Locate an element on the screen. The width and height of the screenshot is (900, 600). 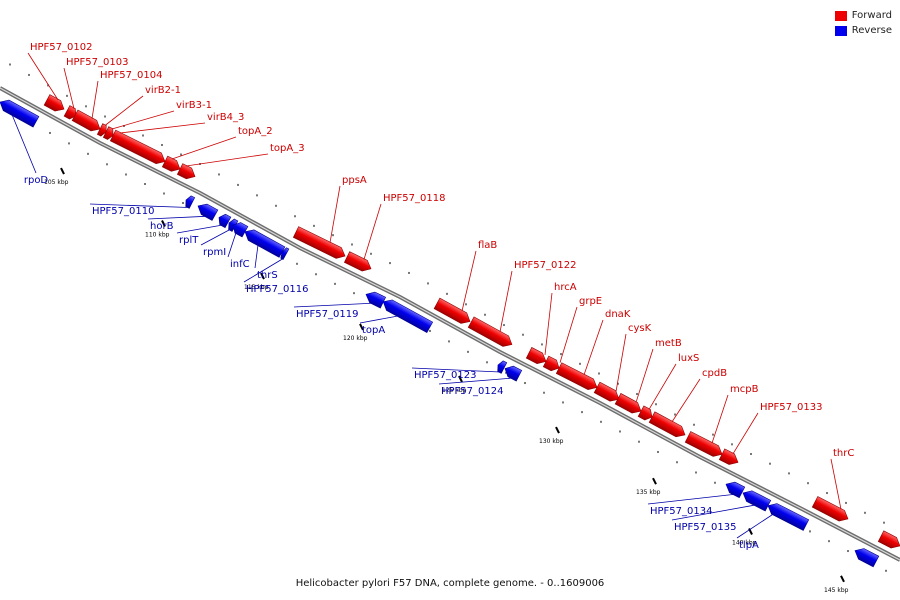
thrS-leader-line is located at coordinates (256, 256).